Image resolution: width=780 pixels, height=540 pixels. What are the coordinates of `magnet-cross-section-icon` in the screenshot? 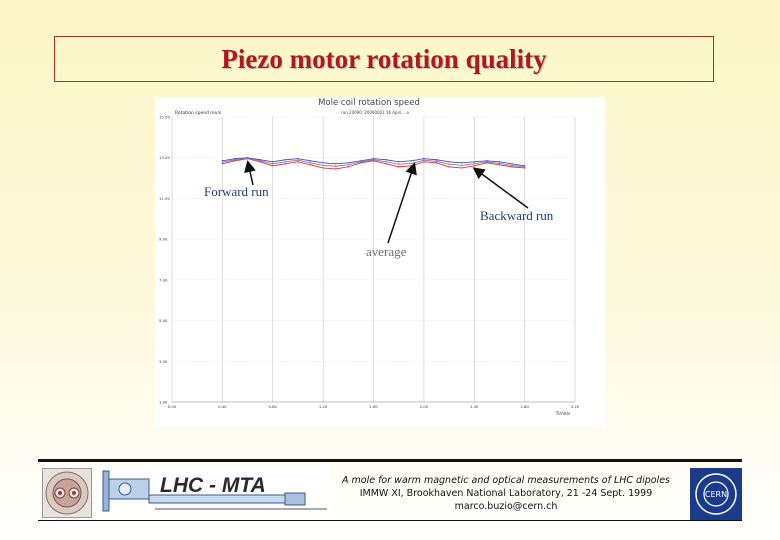 It's located at (67, 493).